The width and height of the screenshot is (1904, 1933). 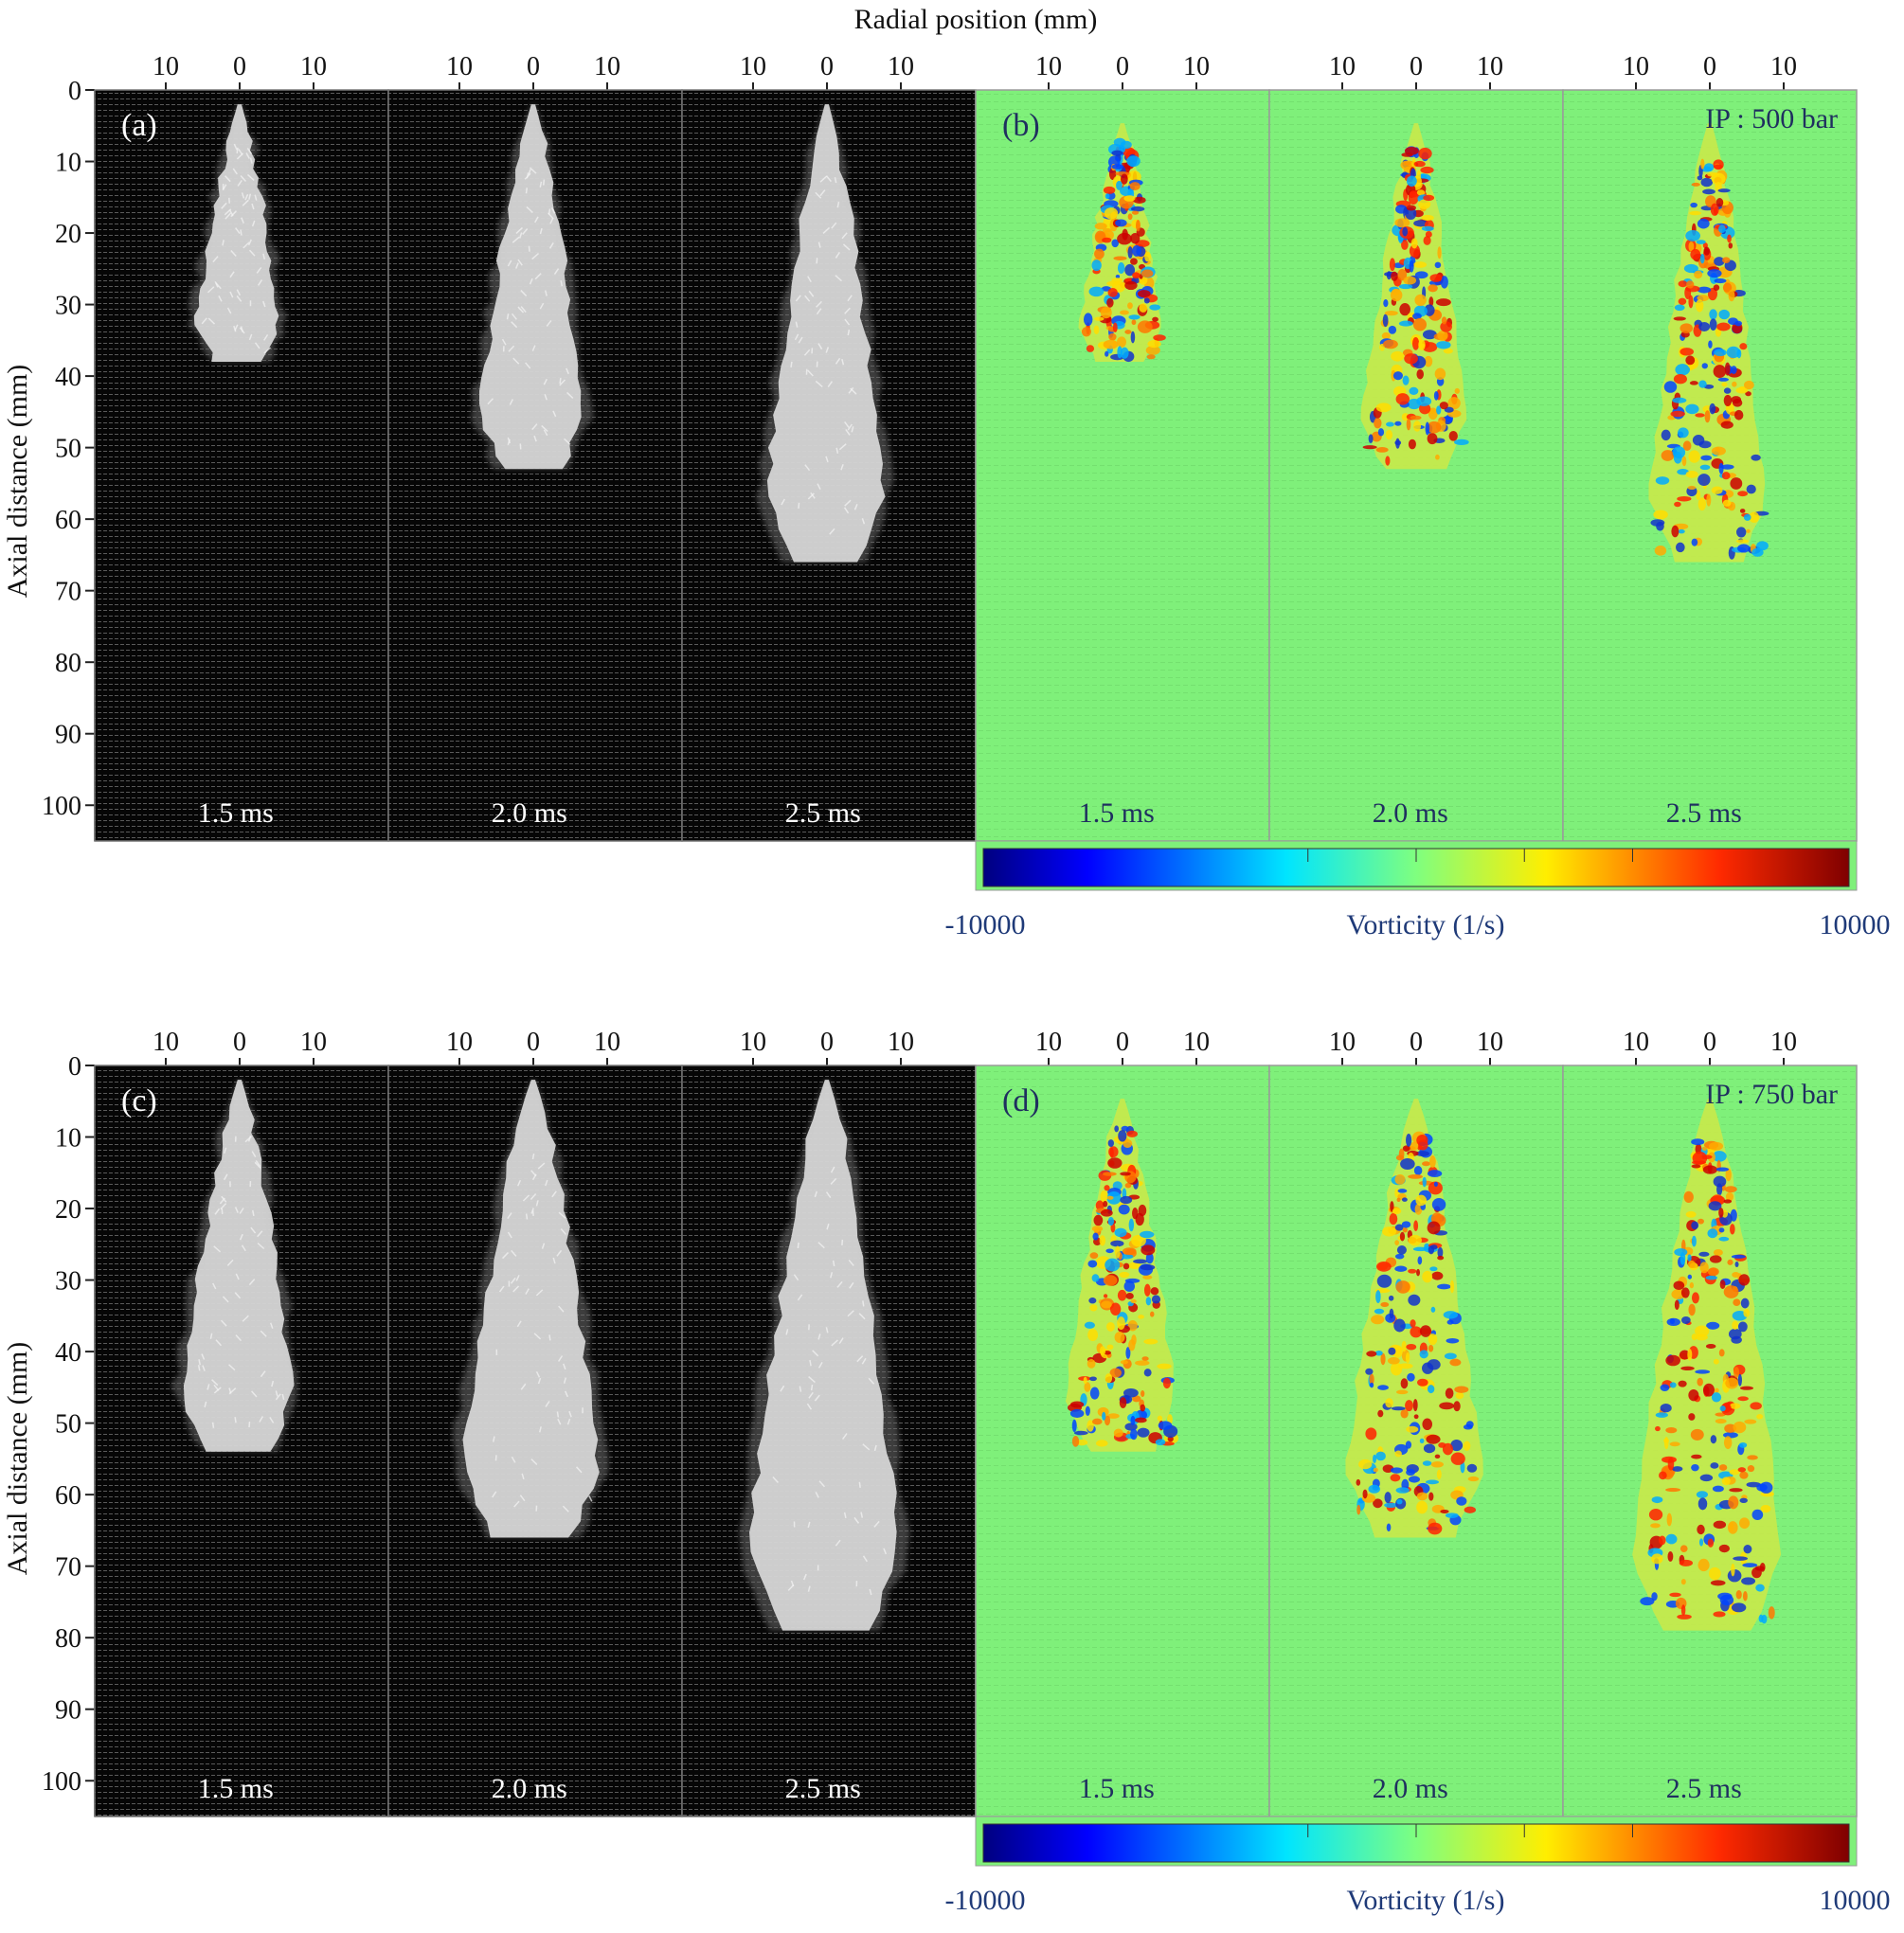 I want to click on radial-tick-label: 0, so click(x=827, y=66).